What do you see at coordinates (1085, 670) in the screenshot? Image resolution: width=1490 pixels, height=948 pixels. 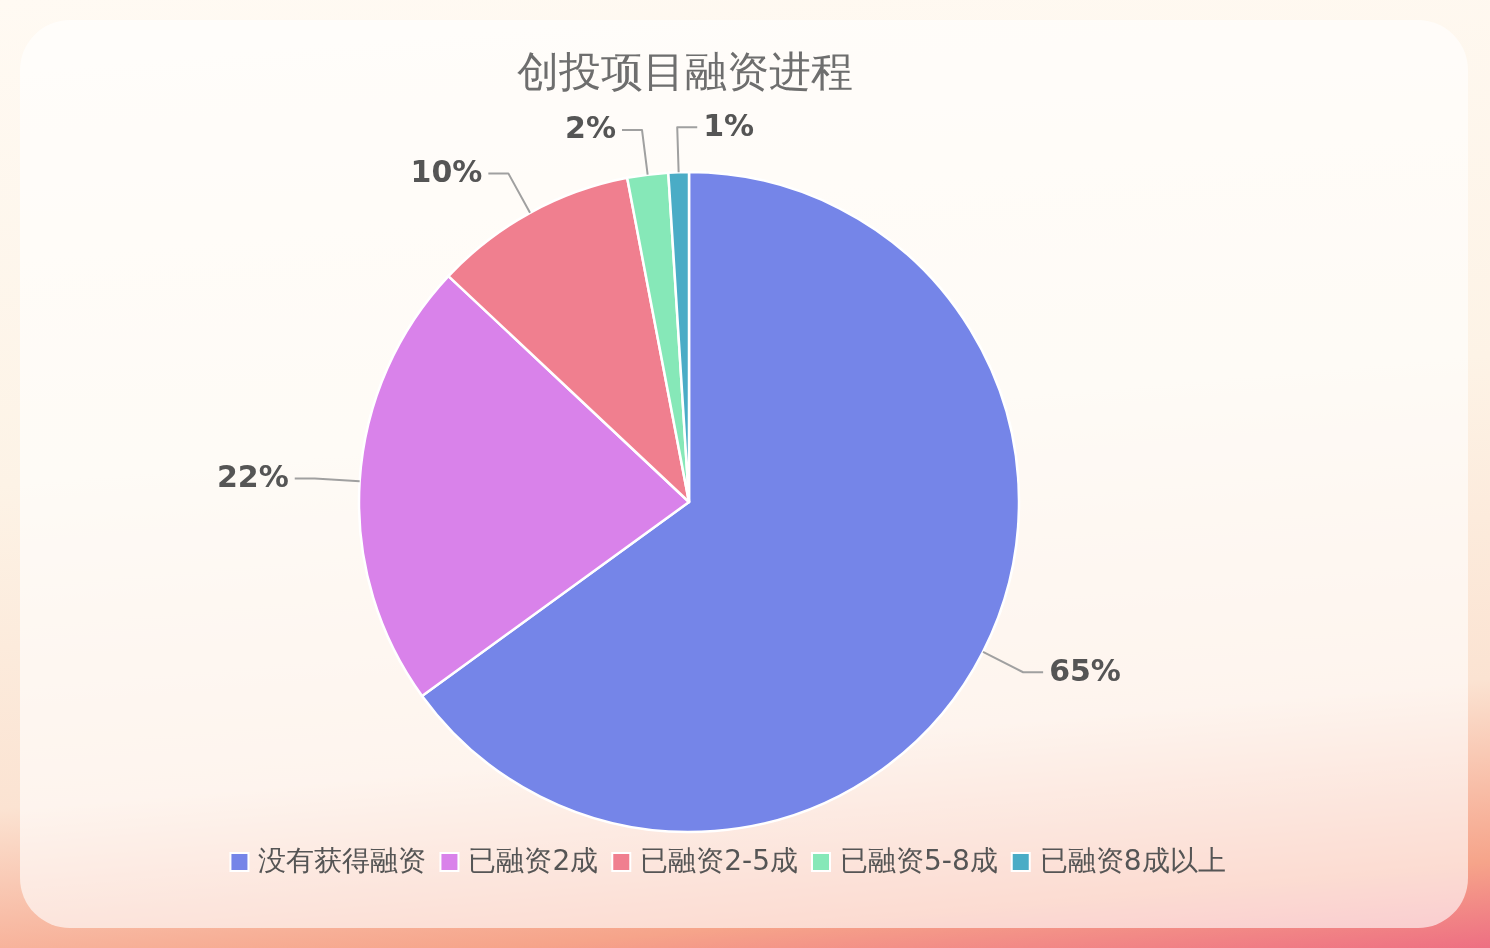 I see `data-label: 65%` at bounding box center [1085, 670].